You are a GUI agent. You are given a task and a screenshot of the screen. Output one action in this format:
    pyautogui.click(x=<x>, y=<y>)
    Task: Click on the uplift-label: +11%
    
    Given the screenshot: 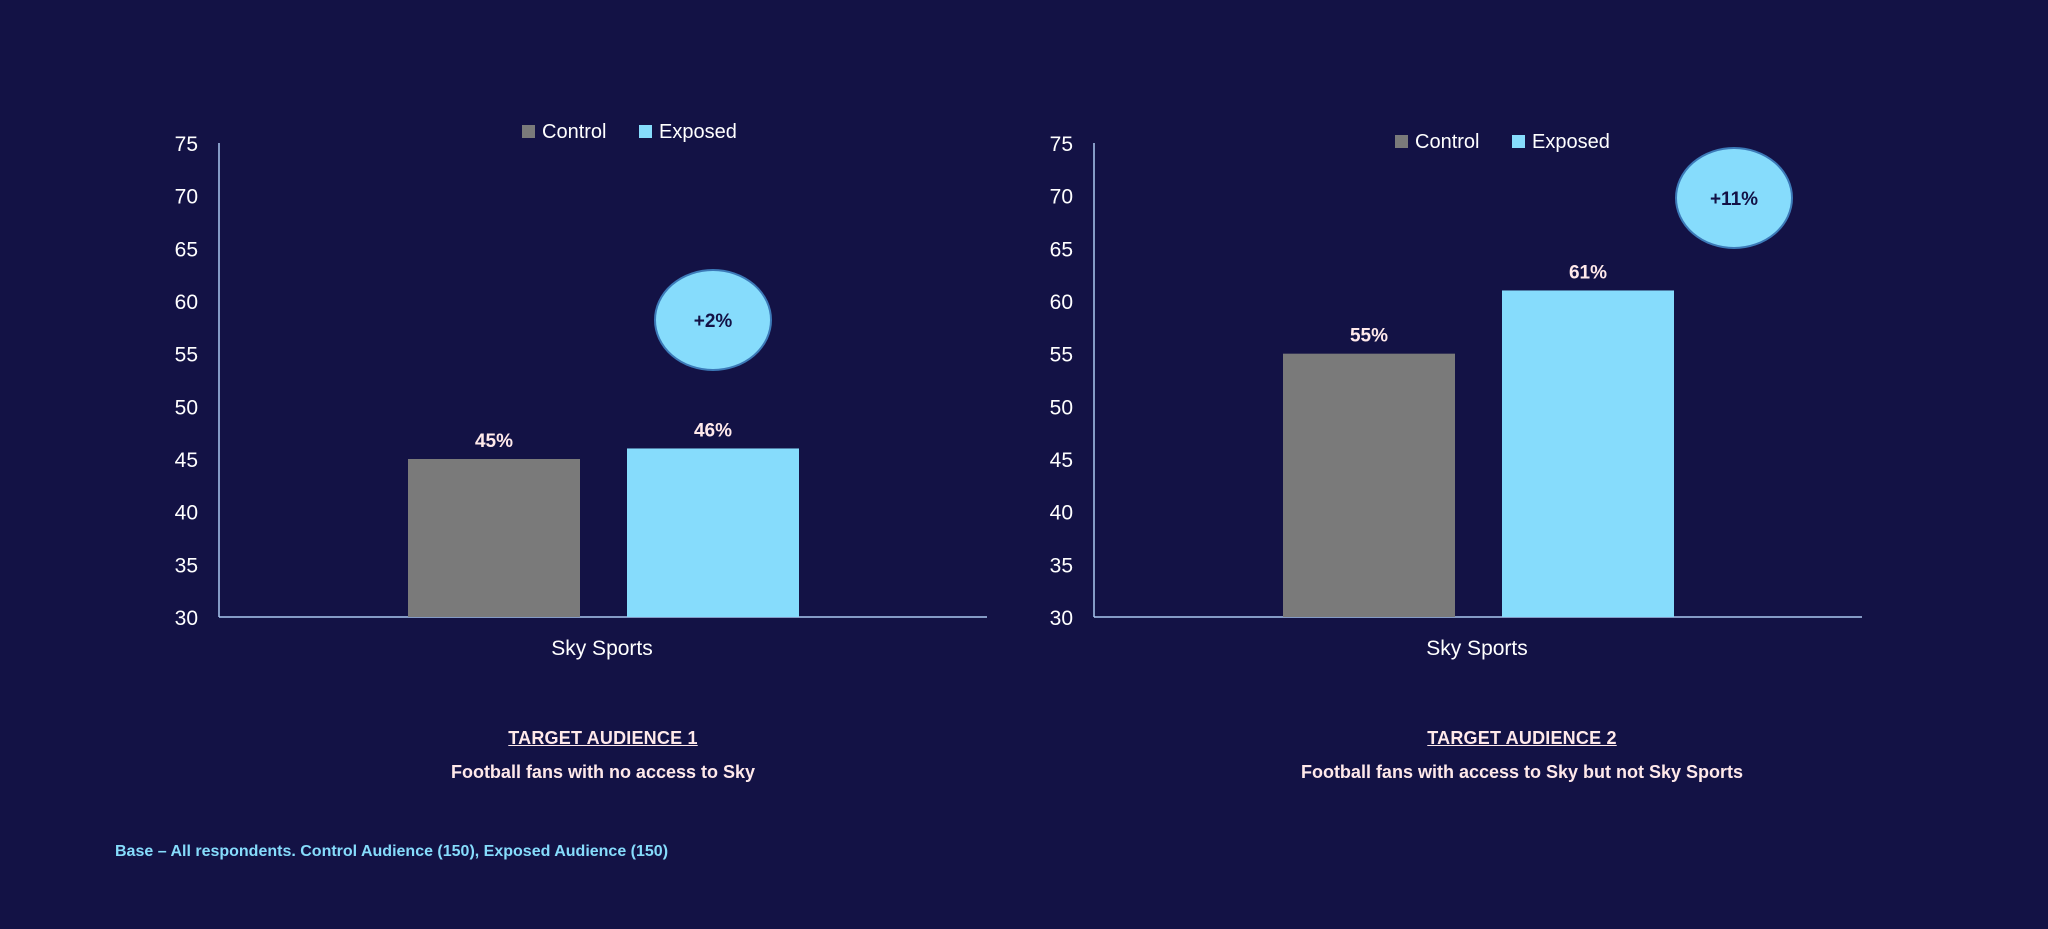 What is the action you would take?
    pyautogui.click(x=1734, y=199)
    